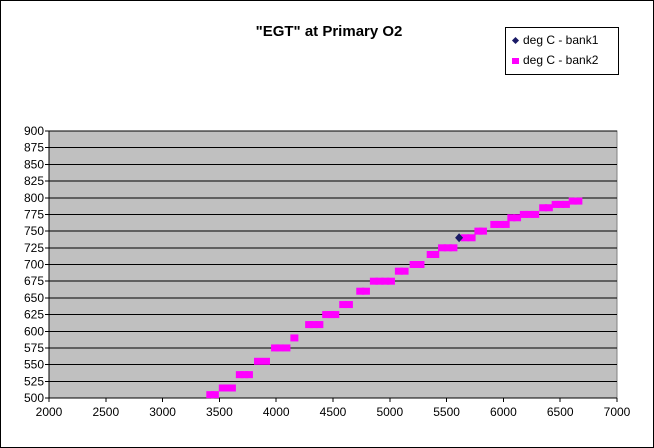 This screenshot has width=654, height=448. I want to click on y-tick-label: 500, so click(34, 398).